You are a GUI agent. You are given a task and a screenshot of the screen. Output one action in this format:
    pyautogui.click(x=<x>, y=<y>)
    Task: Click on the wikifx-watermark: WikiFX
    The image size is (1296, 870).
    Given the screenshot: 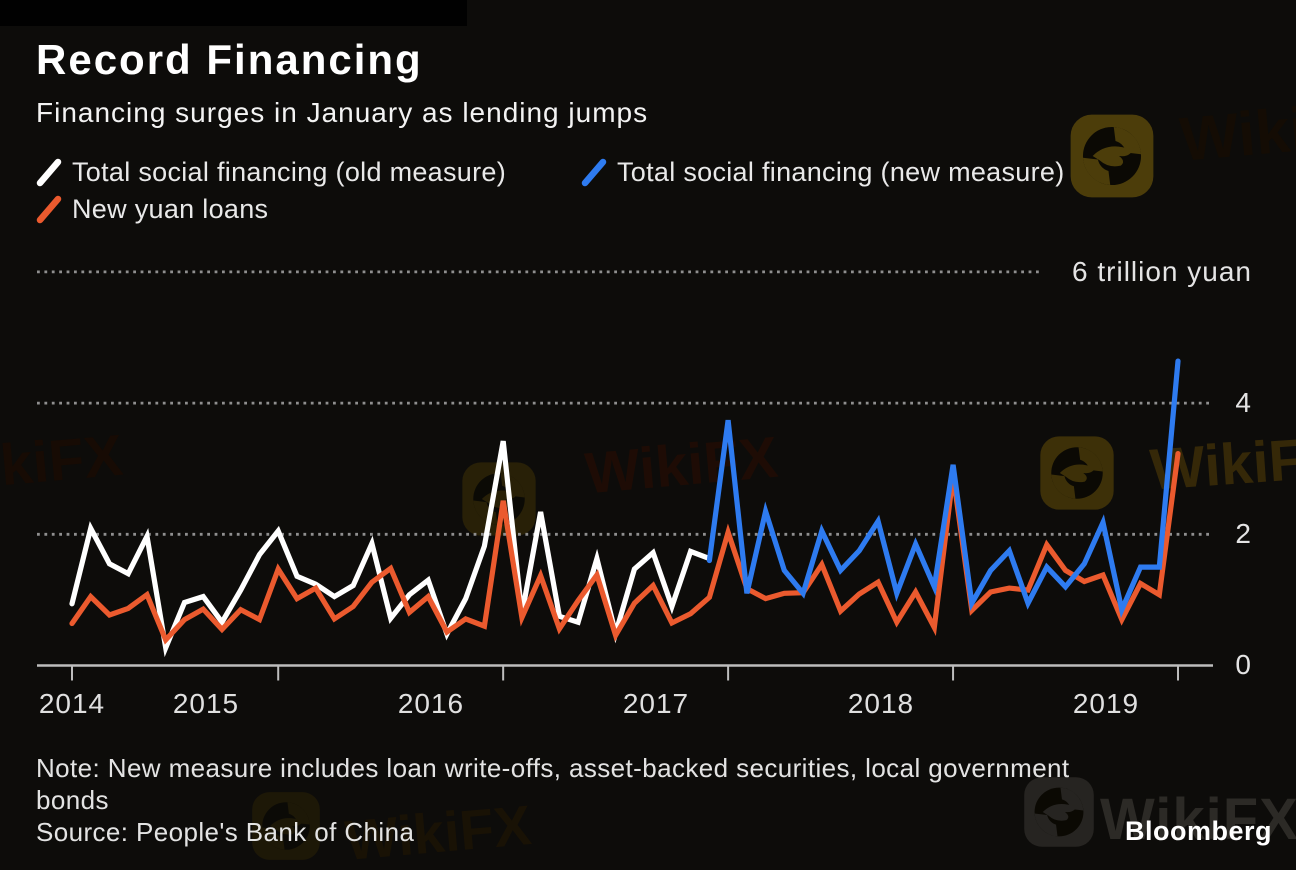 What is the action you would take?
    pyautogui.click(x=1198, y=819)
    